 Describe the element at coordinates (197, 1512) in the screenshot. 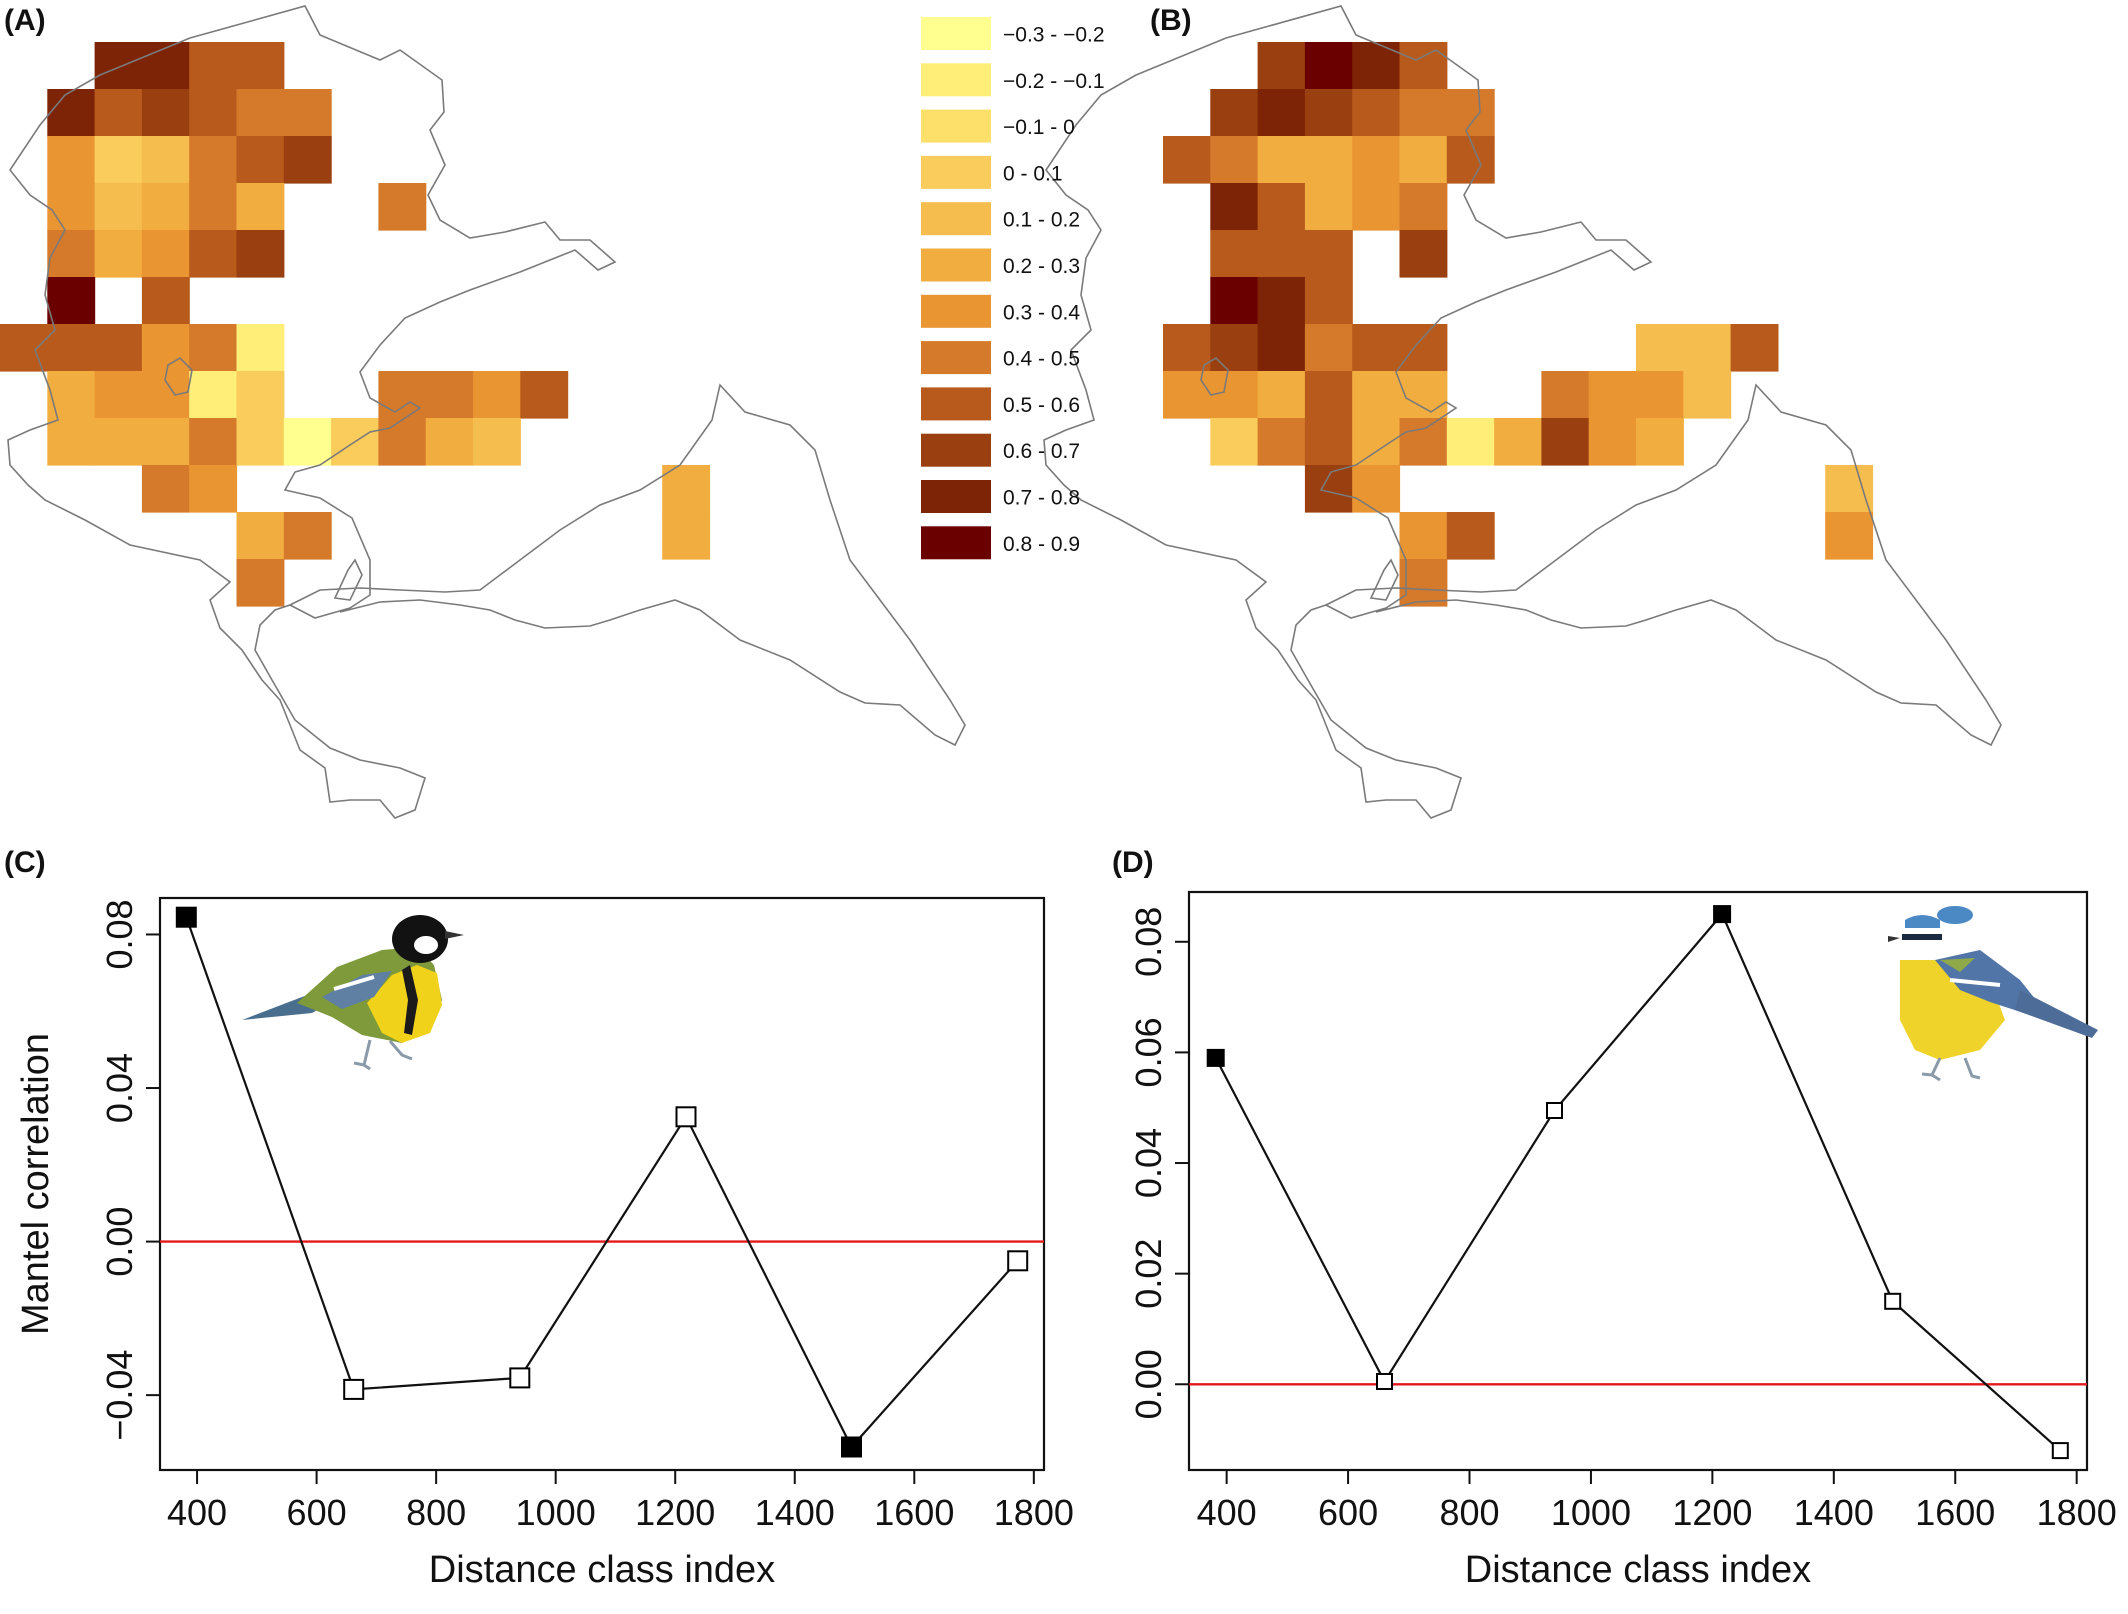

I see `chart-c-x-tick-label: 400` at that location.